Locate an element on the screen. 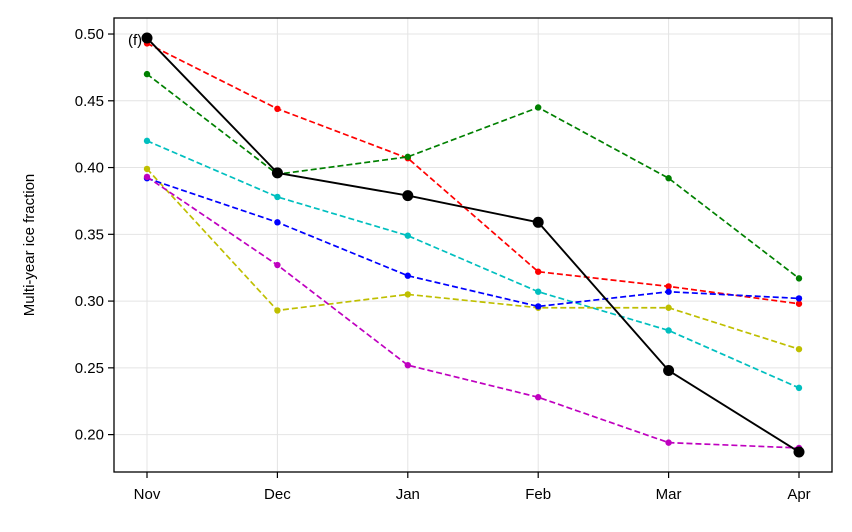  x-axis: Nov Dec Jan Feb Mar Apr is located at coordinates (472, 487).